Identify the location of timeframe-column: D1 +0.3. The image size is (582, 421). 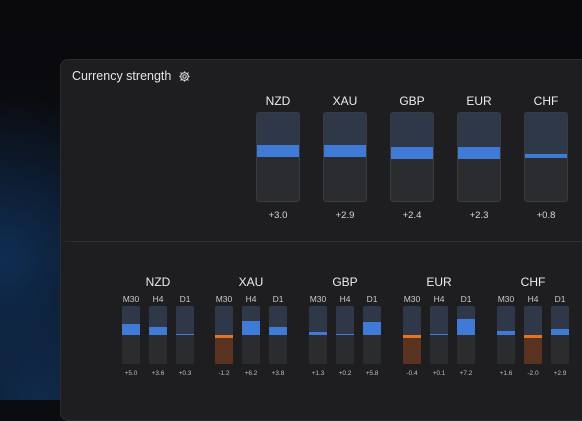
(185, 334).